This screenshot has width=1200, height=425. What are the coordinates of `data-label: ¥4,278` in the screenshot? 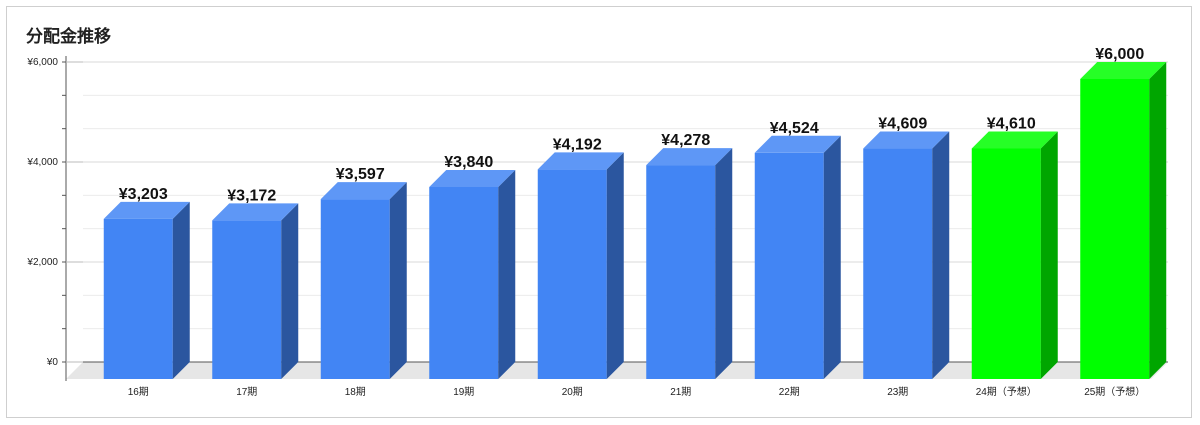 It's located at (685, 140).